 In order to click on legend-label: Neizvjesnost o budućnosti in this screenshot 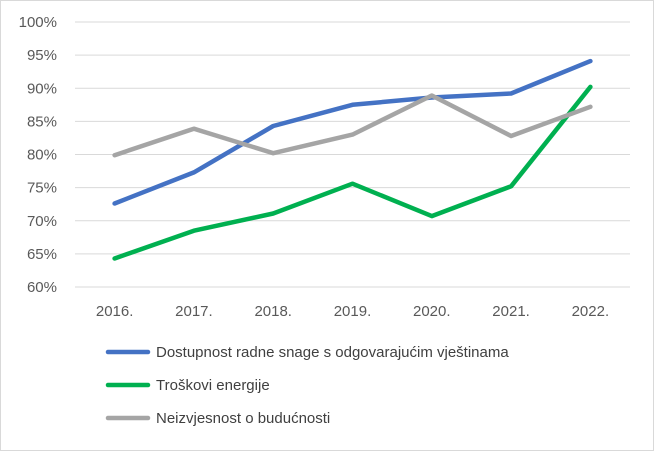, I will do `click(243, 418)`.